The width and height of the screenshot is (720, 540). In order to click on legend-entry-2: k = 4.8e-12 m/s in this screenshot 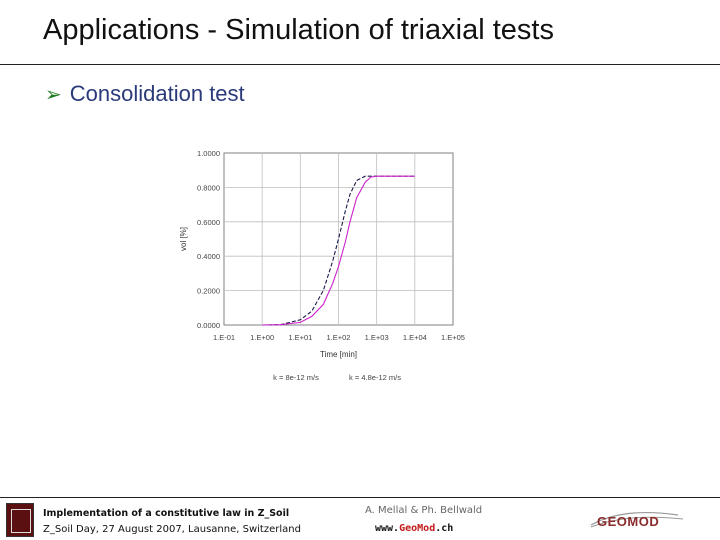, I will do `click(375, 377)`.